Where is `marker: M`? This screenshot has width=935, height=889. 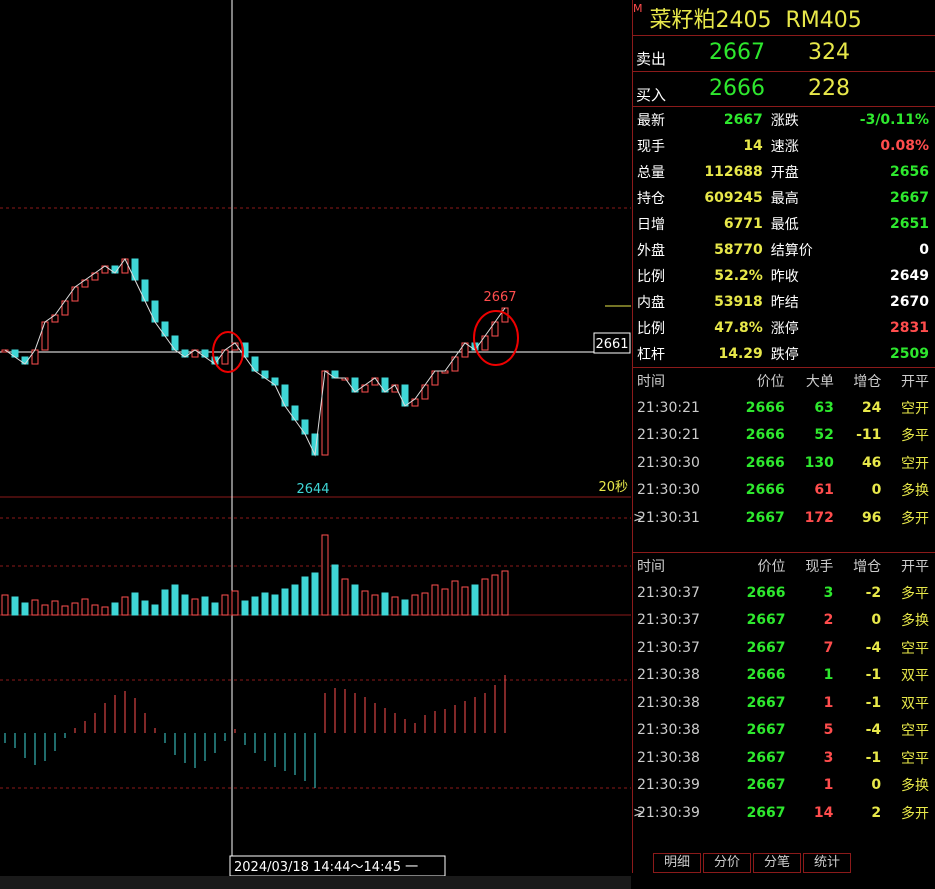
marker: M is located at coordinates (638, 8).